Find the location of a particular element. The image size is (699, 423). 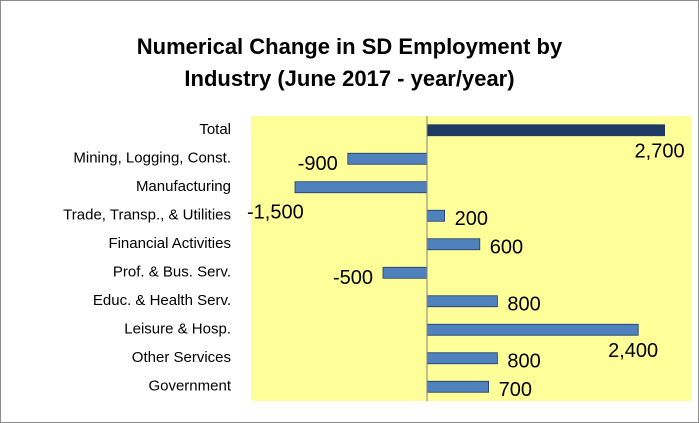

y-tick-label: Educ. & Health Serv. is located at coordinates (162, 300).